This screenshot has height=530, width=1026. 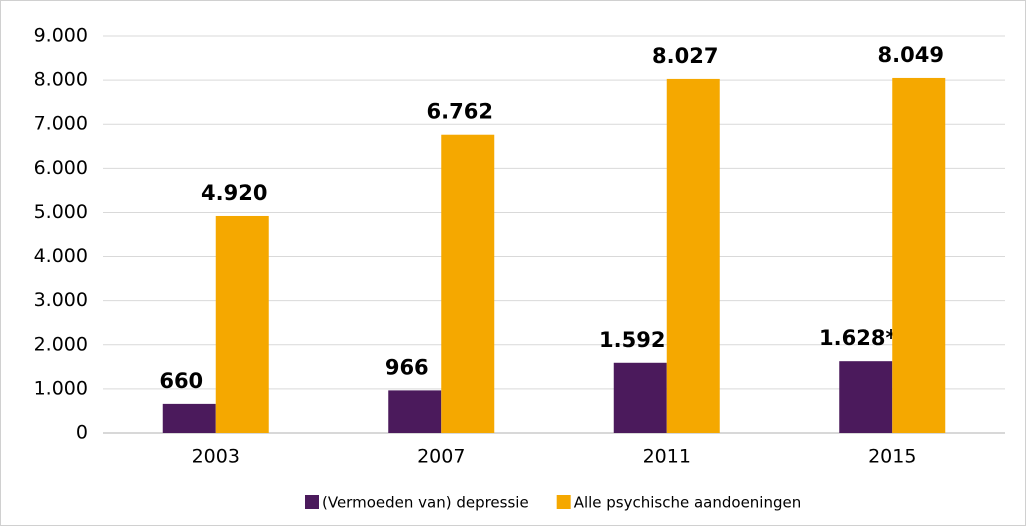 What do you see at coordinates (911, 55) in the screenshot?
I see `value-label: 8.049` at bounding box center [911, 55].